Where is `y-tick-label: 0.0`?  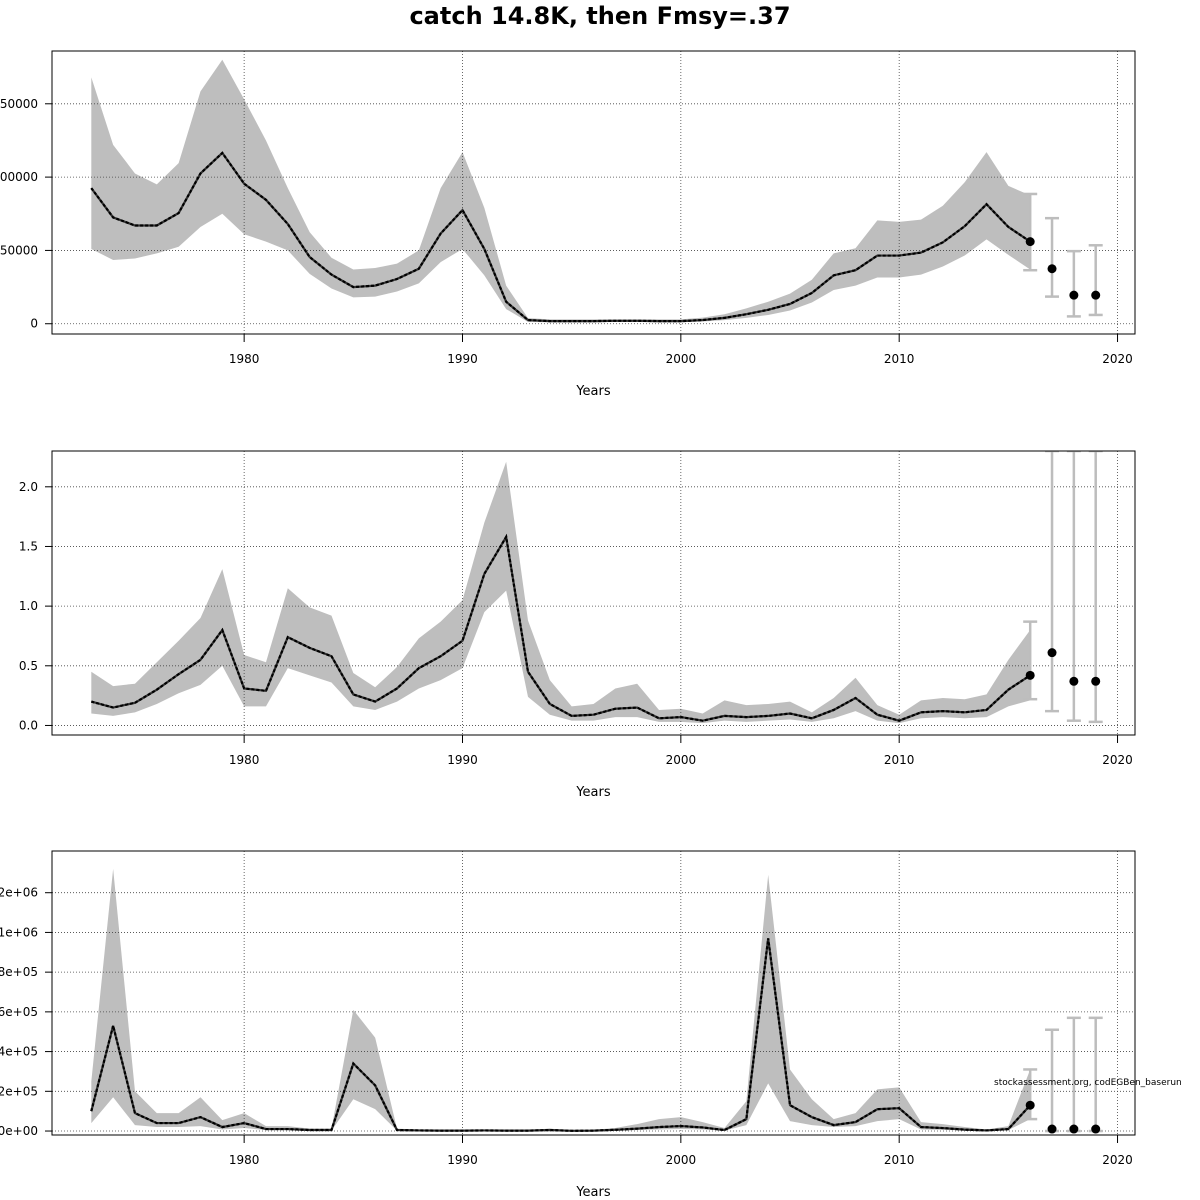
y-tick-label: 0.0 is located at coordinates (28, 725).